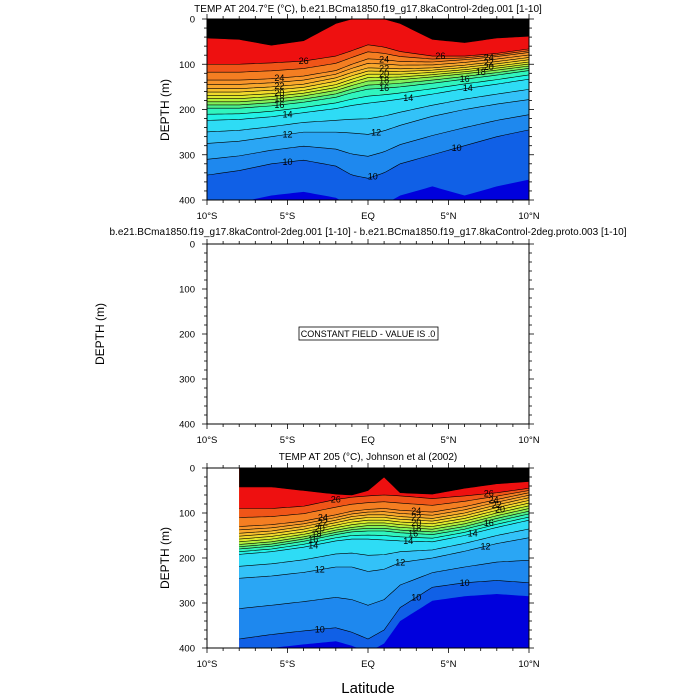 This screenshot has width=700, height=700. Describe the element at coordinates (187, 649) in the screenshot. I see `y-tick-label: 400` at that location.